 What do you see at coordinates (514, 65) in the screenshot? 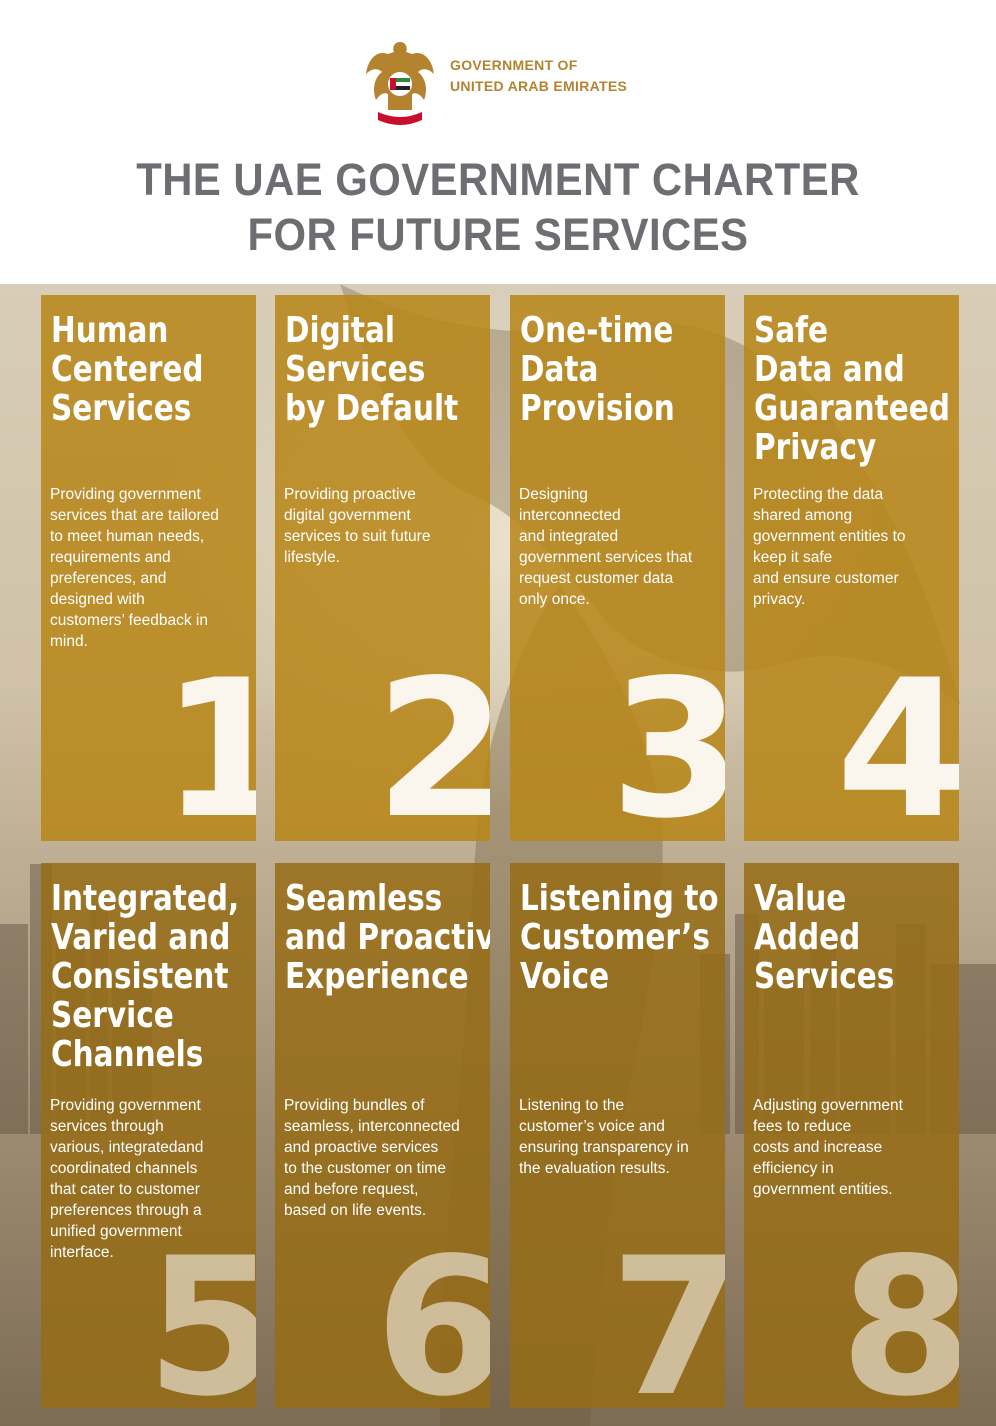
I see `org-line-1: GOVERNMENT OF` at bounding box center [514, 65].